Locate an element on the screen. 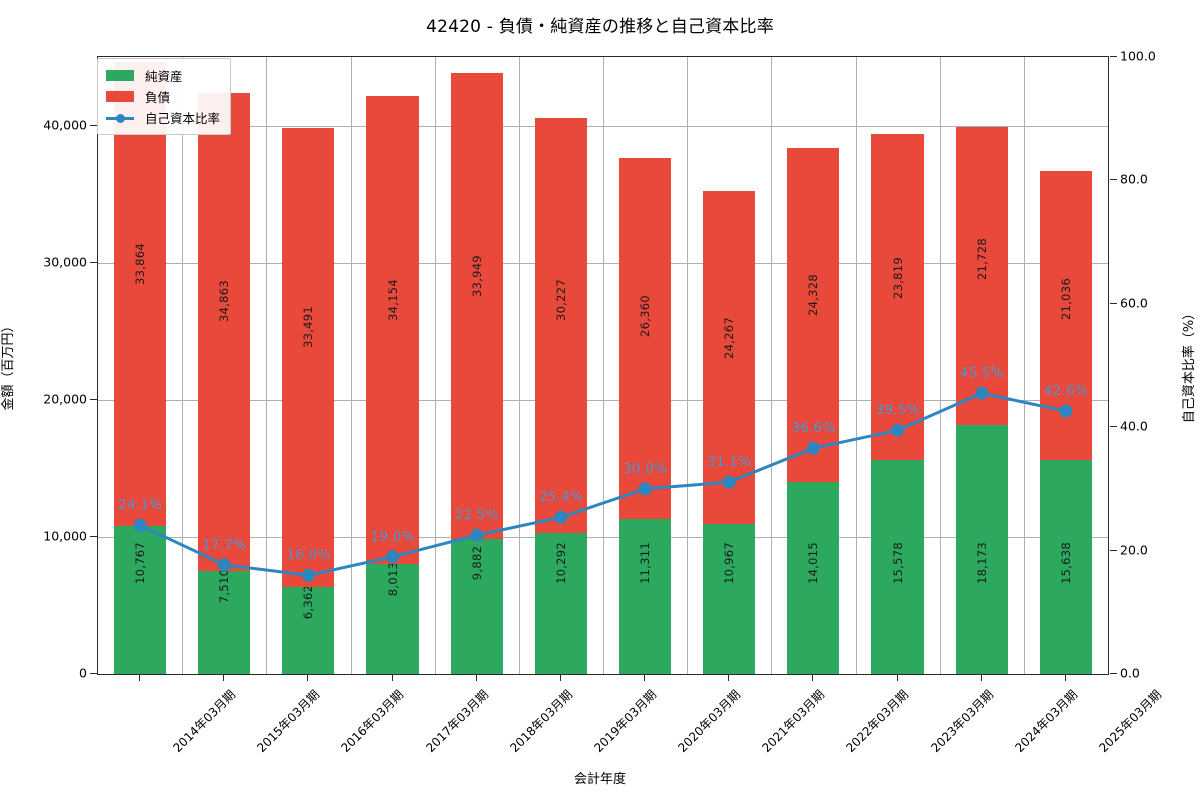 The width and height of the screenshot is (1200, 800). bar-segment-liability: 33,949 is located at coordinates (476, 306).